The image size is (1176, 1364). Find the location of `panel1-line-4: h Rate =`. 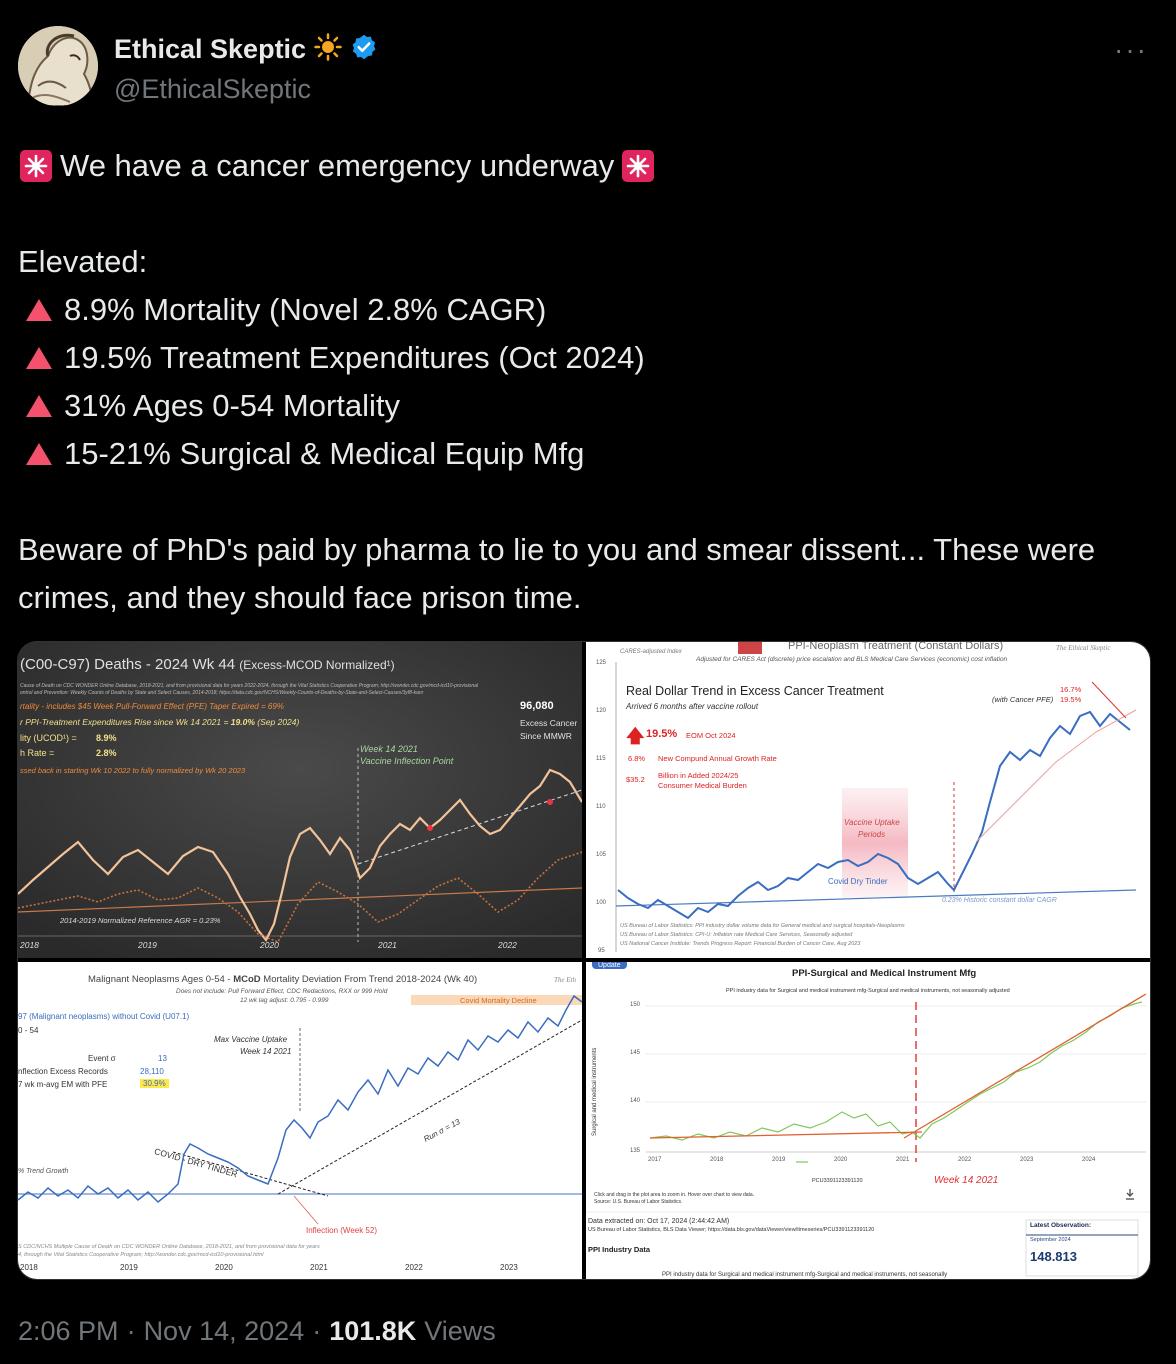

panel1-line-4: h Rate = is located at coordinates (37, 753).